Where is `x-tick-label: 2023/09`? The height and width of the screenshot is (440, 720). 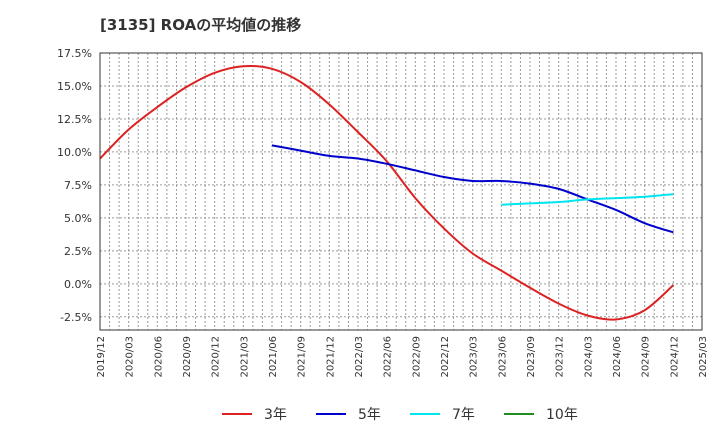
x-tick-label: 2023/09 is located at coordinates (531, 357).